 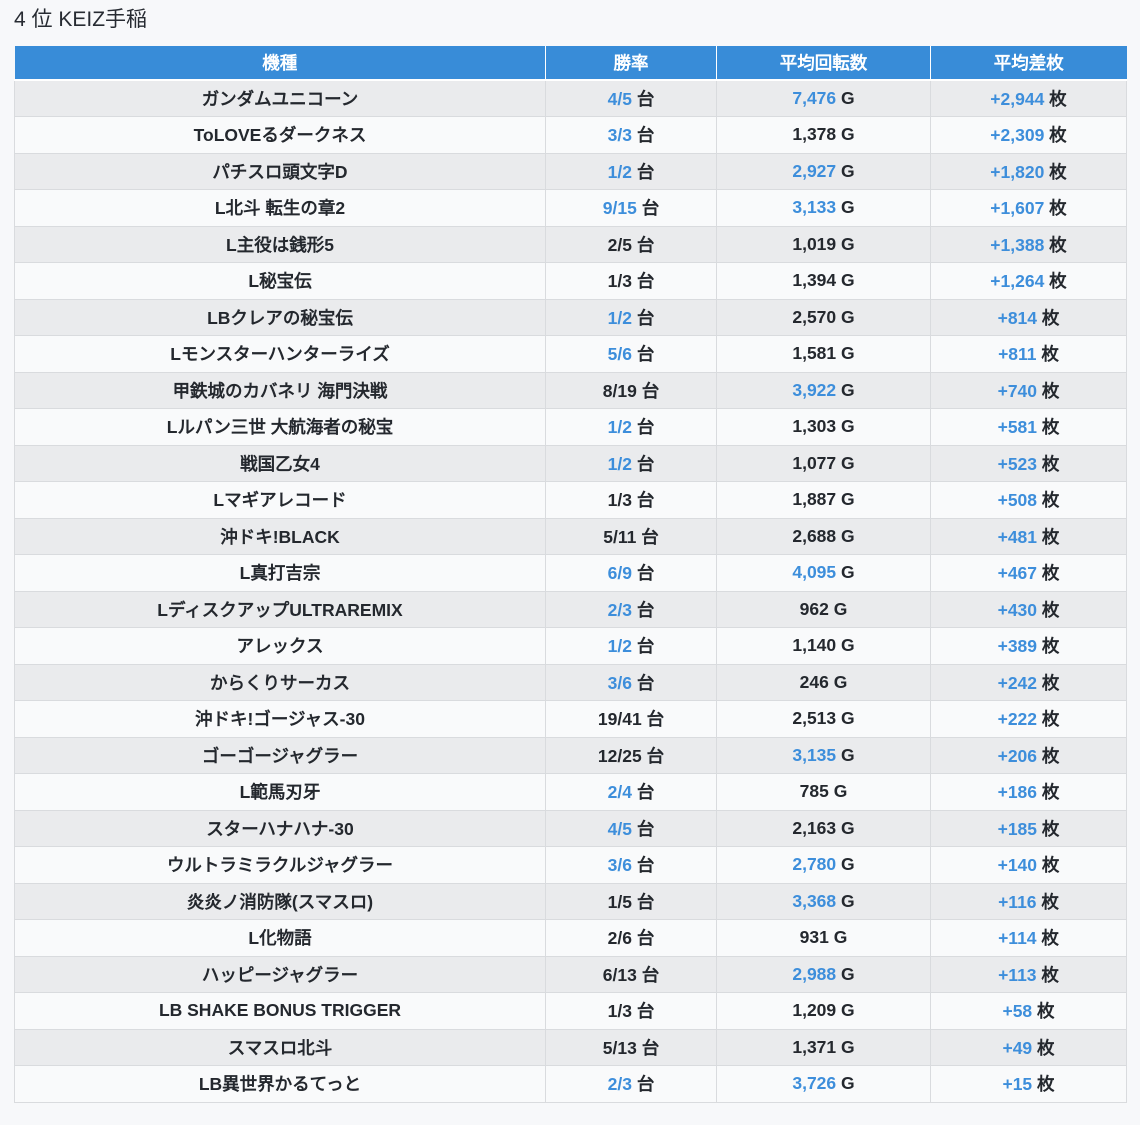 What do you see at coordinates (280, 1084) in the screenshot?
I see `machine-name-cell: LB異世界かるてっと` at bounding box center [280, 1084].